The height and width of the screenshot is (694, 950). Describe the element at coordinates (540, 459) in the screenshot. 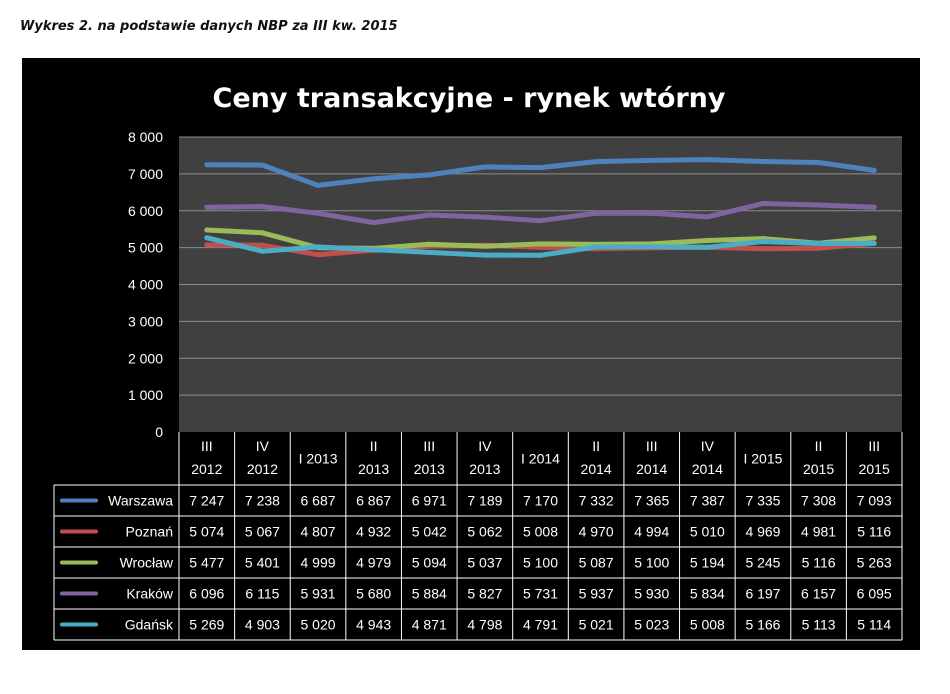

I see `x-tick-label: I 2014` at that location.